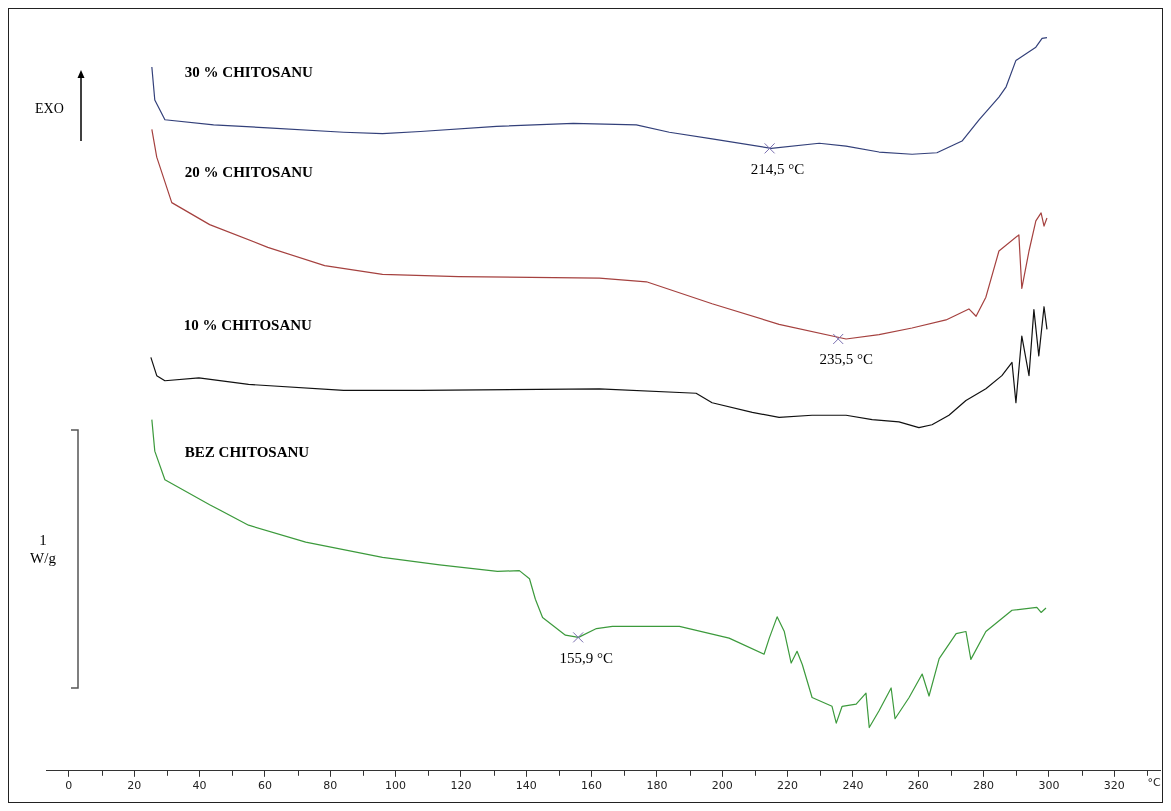 The height and width of the screenshot is (811, 1171). I want to click on x-tick-label: 280, so click(984, 786).